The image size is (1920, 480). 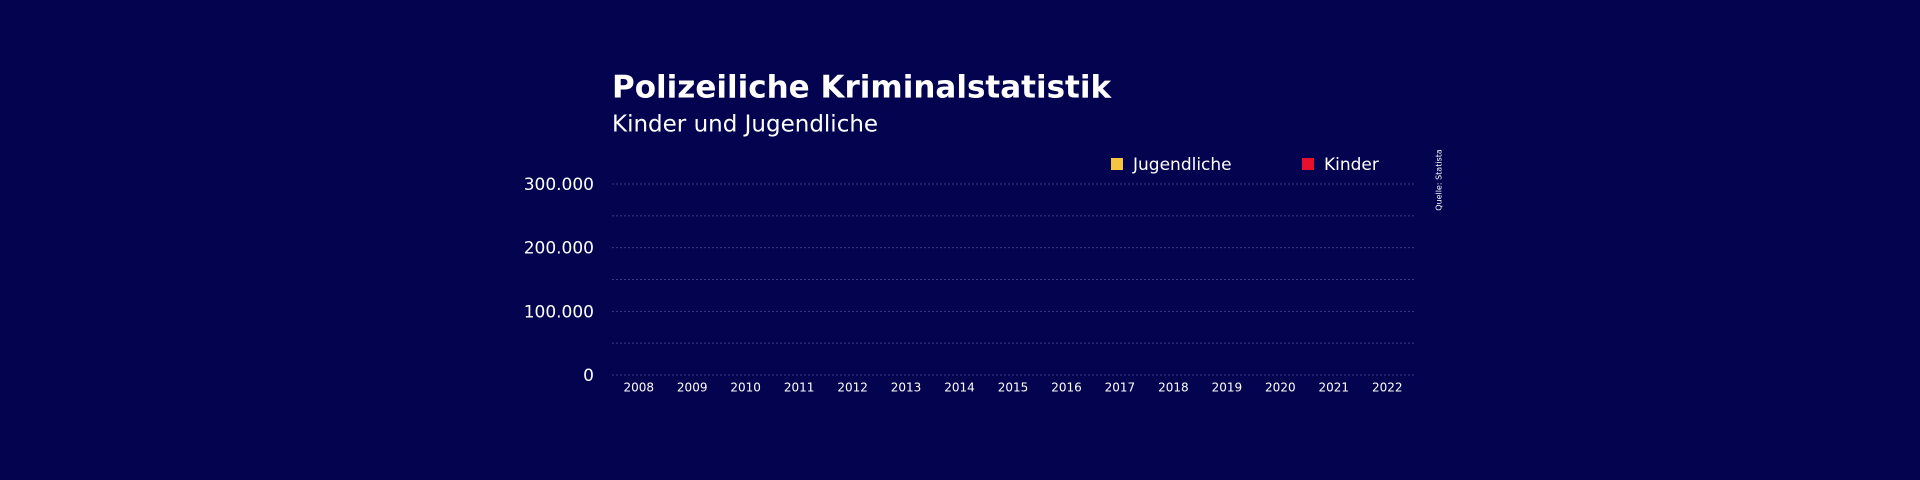 I want to click on x-tick-label: 2014, so click(x=959, y=388).